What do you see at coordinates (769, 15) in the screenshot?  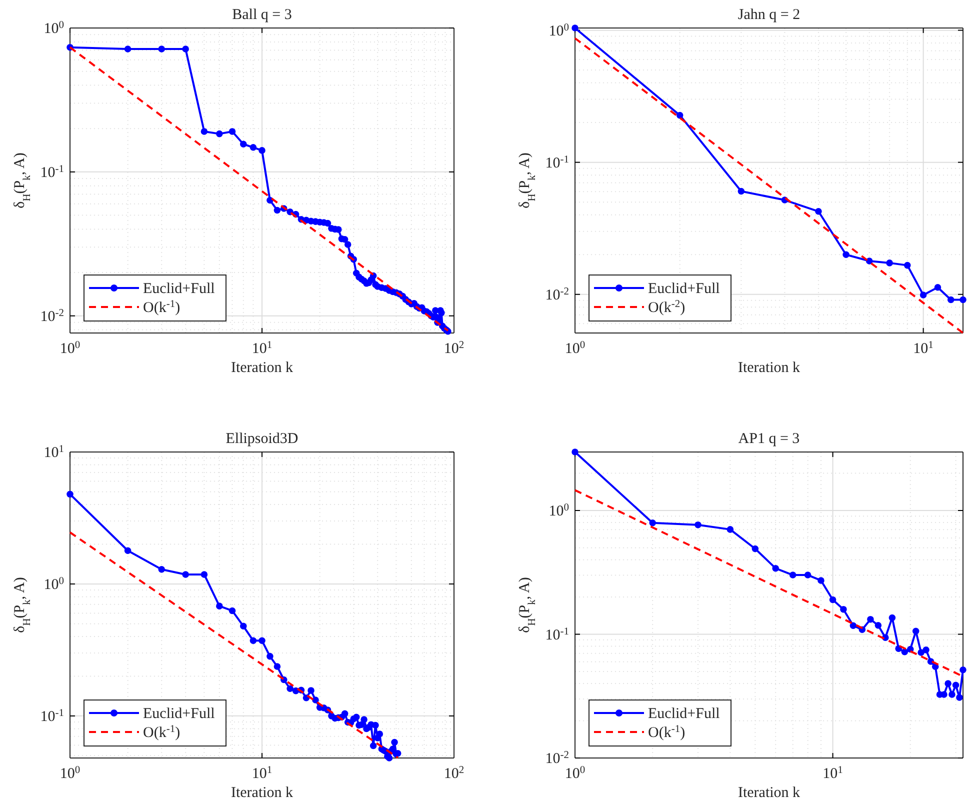 I see `chart-title: Jahn q = 2` at bounding box center [769, 15].